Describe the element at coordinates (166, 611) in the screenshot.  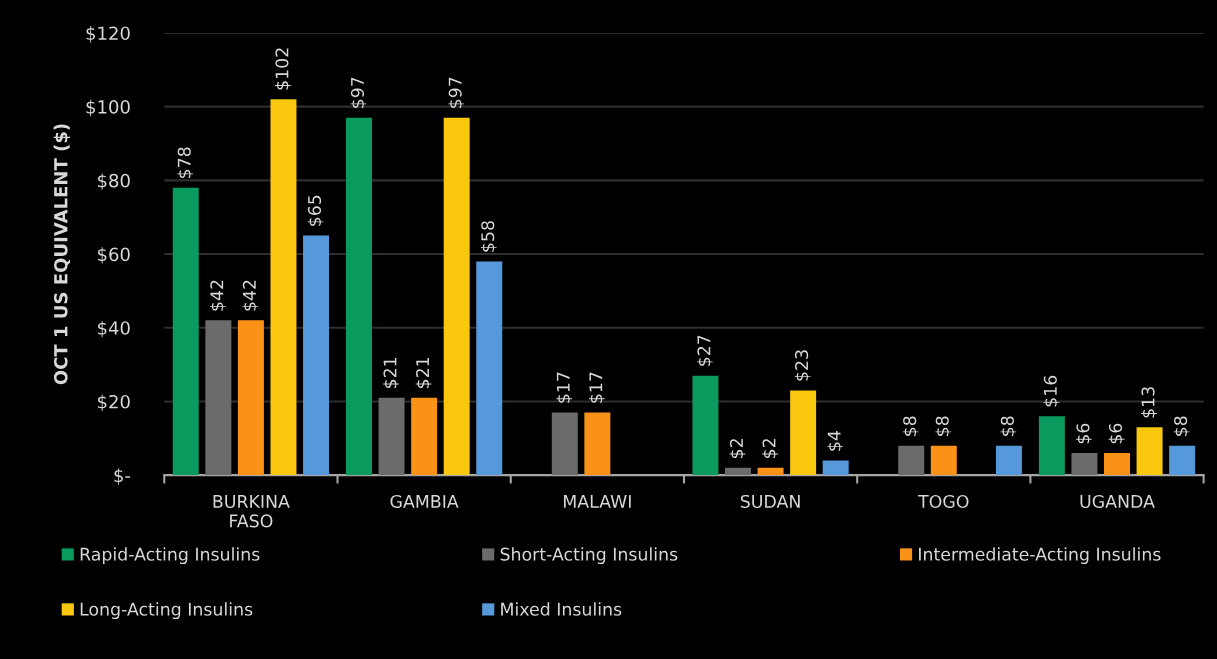
I see `legend-label: Long-Acting Insulins` at that location.